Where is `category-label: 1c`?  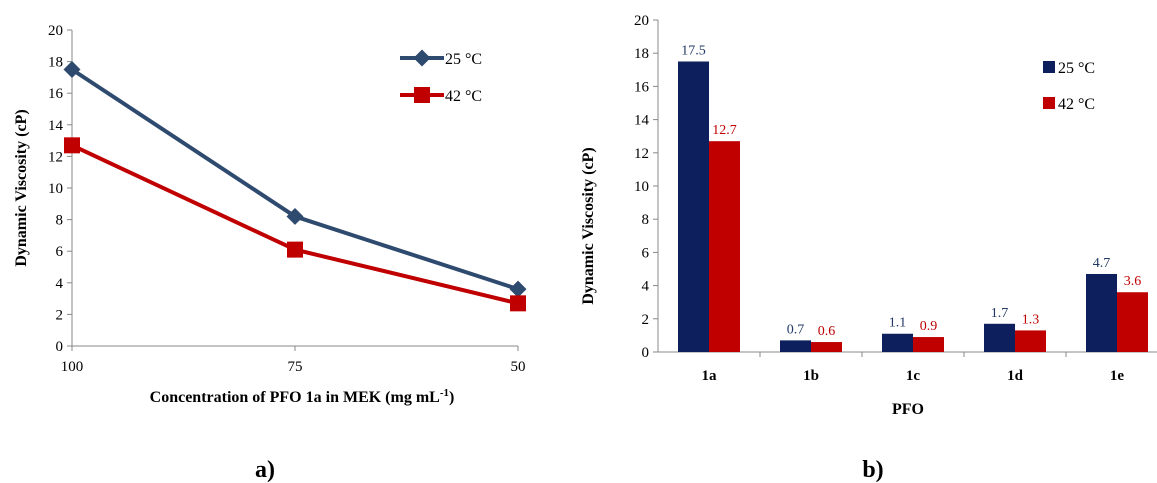
category-label: 1c is located at coordinates (913, 376).